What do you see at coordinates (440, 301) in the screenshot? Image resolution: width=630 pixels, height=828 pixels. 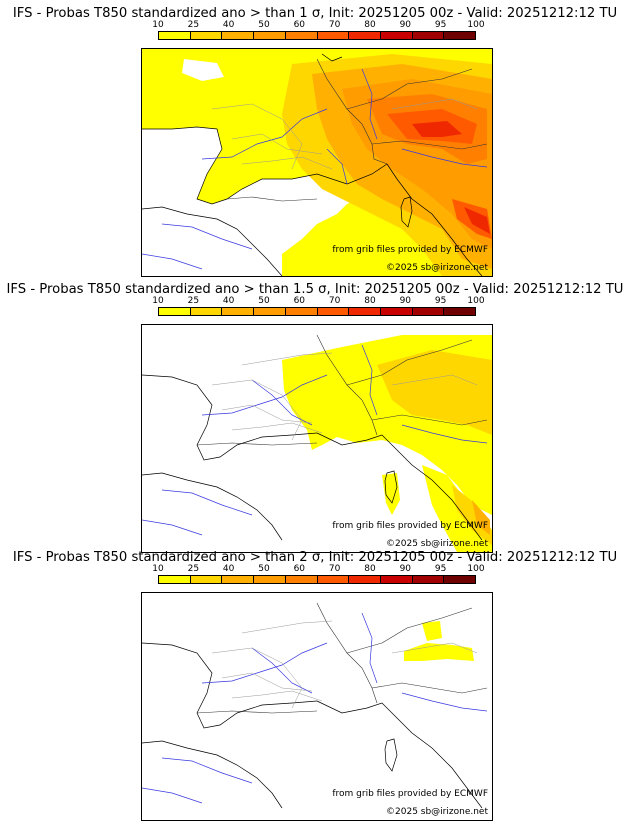 I see `colorbar-tick-label: 95` at bounding box center [440, 301].